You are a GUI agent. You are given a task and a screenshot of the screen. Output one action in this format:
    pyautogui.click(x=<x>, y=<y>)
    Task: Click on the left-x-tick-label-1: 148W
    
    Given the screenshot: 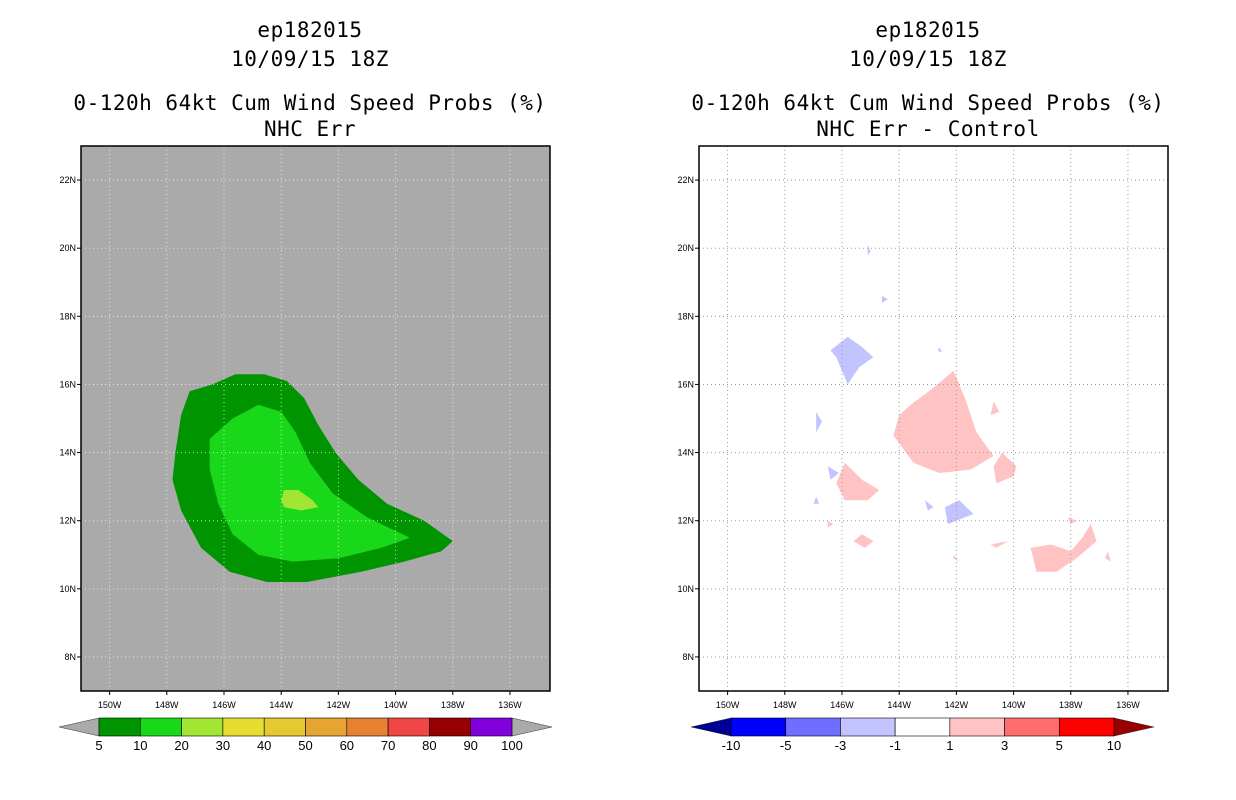 What is the action you would take?
    pyautogui.click(x=167, y=705)
    